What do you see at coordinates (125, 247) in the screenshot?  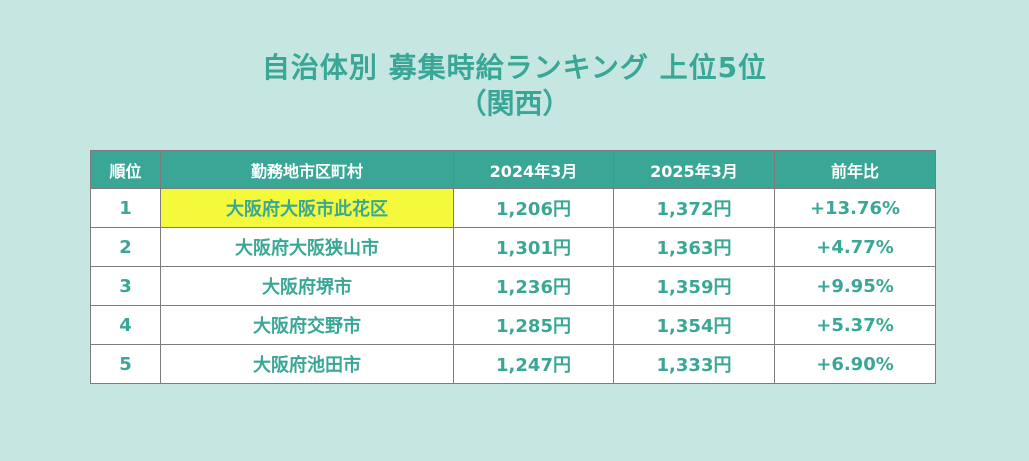 I see `rank-cell: 2` at bounding box center [125, 247].